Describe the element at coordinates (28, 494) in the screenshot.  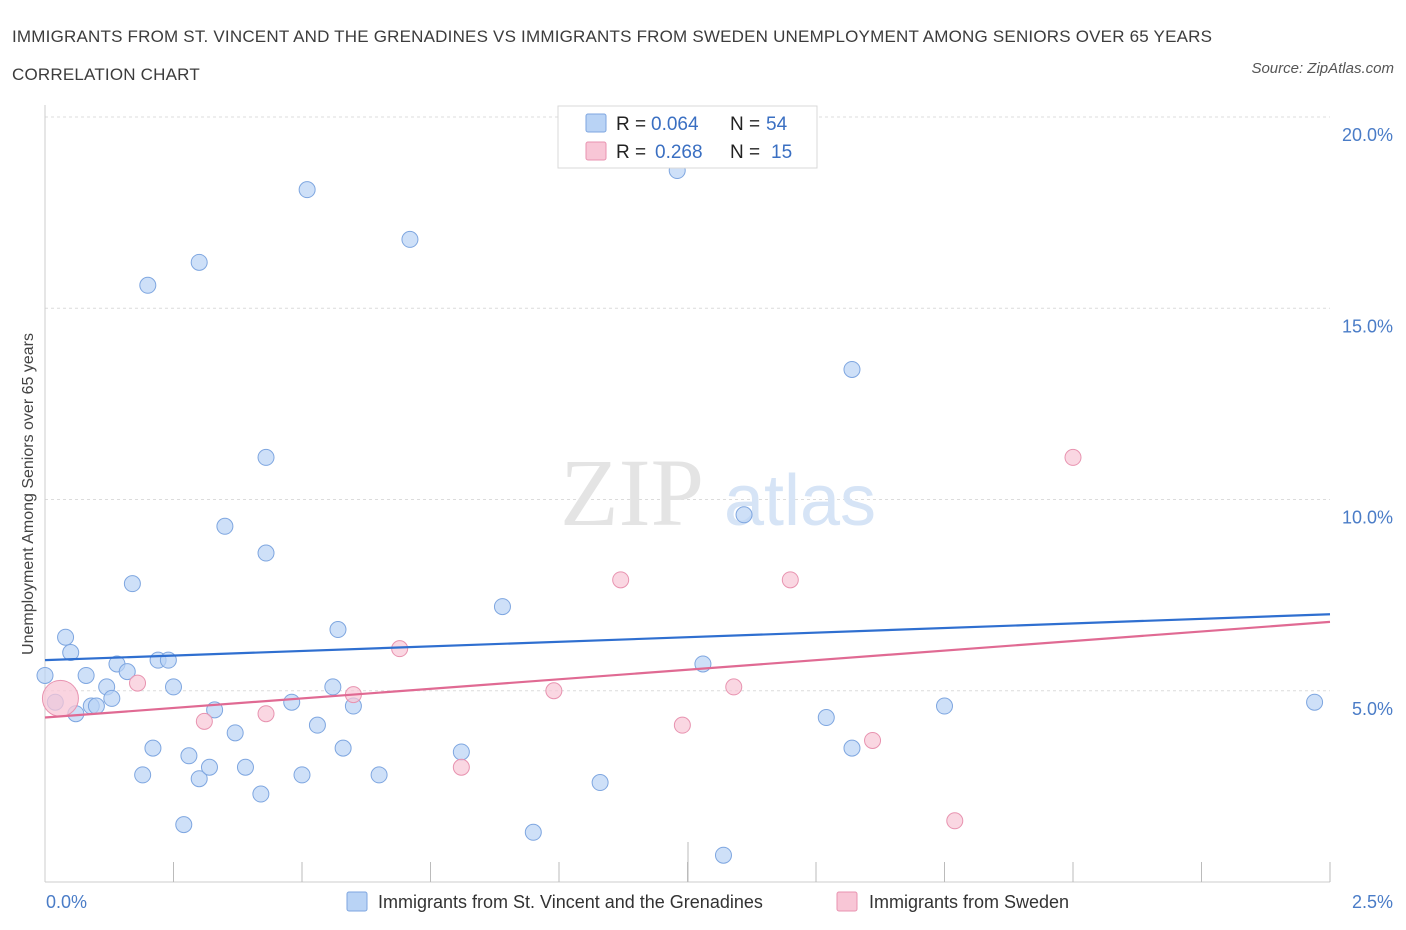
I see `y-axis-label: Unemployment Among Seniors over 65 years` at that location.